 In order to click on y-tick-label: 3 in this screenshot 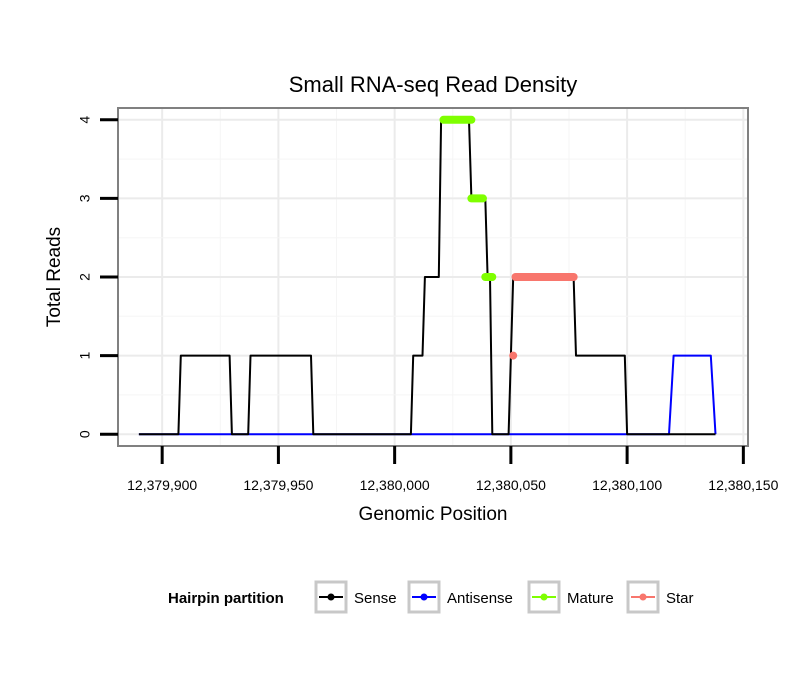, I will do `click(85, 198)`.